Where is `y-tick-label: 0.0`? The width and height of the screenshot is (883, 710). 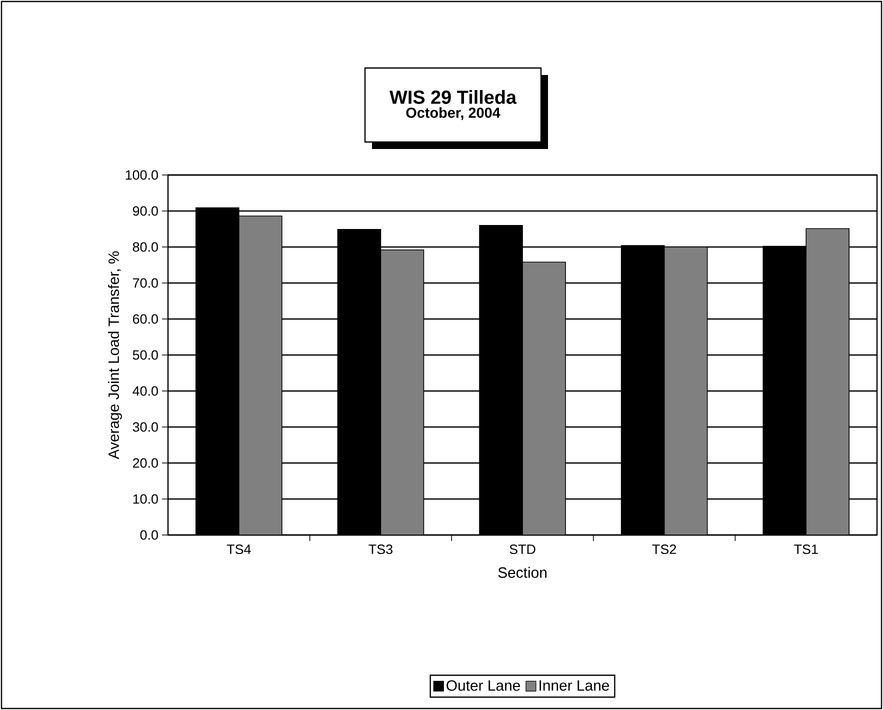 y-tick-label: 0.0 is located at coordinates (149, 535).